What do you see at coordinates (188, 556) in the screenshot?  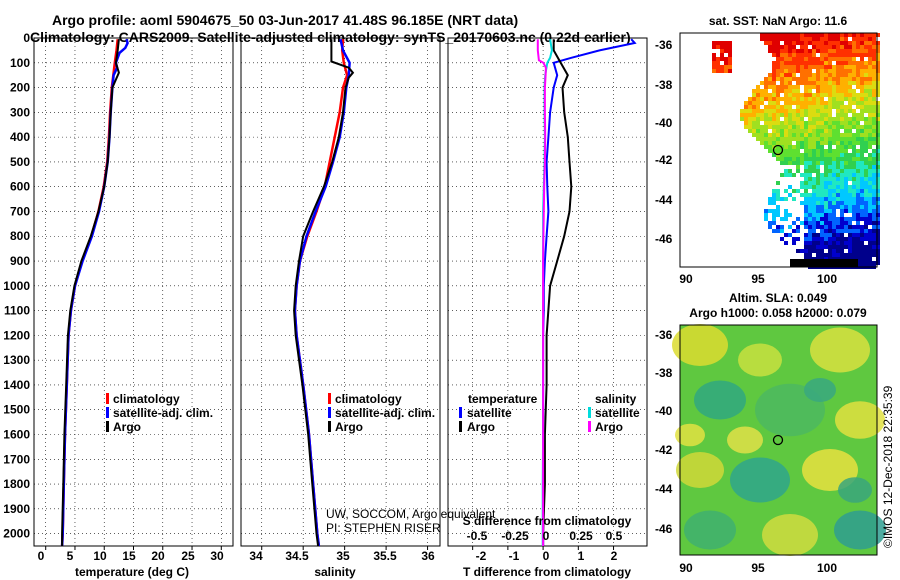 I see `x-tick: 25` at bounding box center [188, 556].